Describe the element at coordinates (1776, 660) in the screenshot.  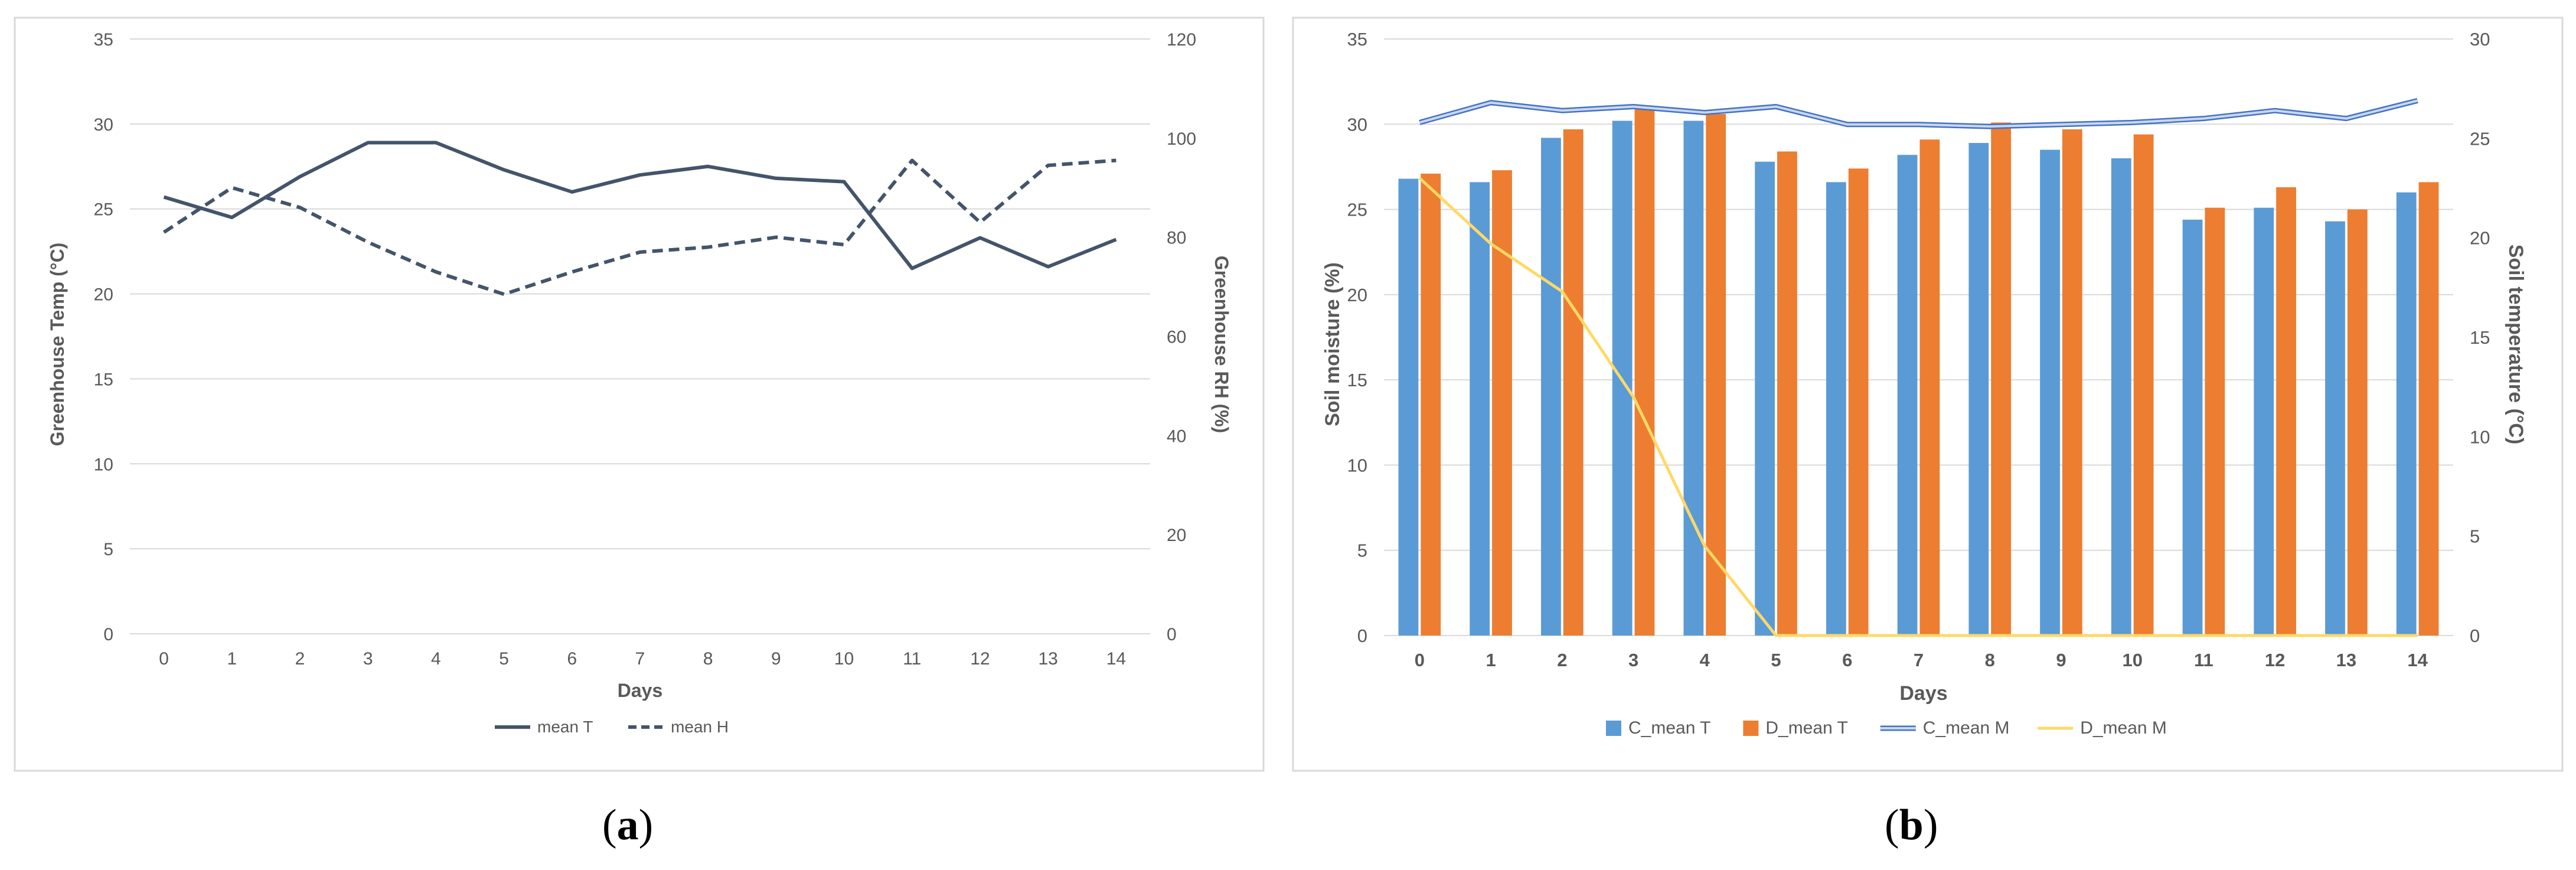
I see `b-xtick-label: 5` at that location.